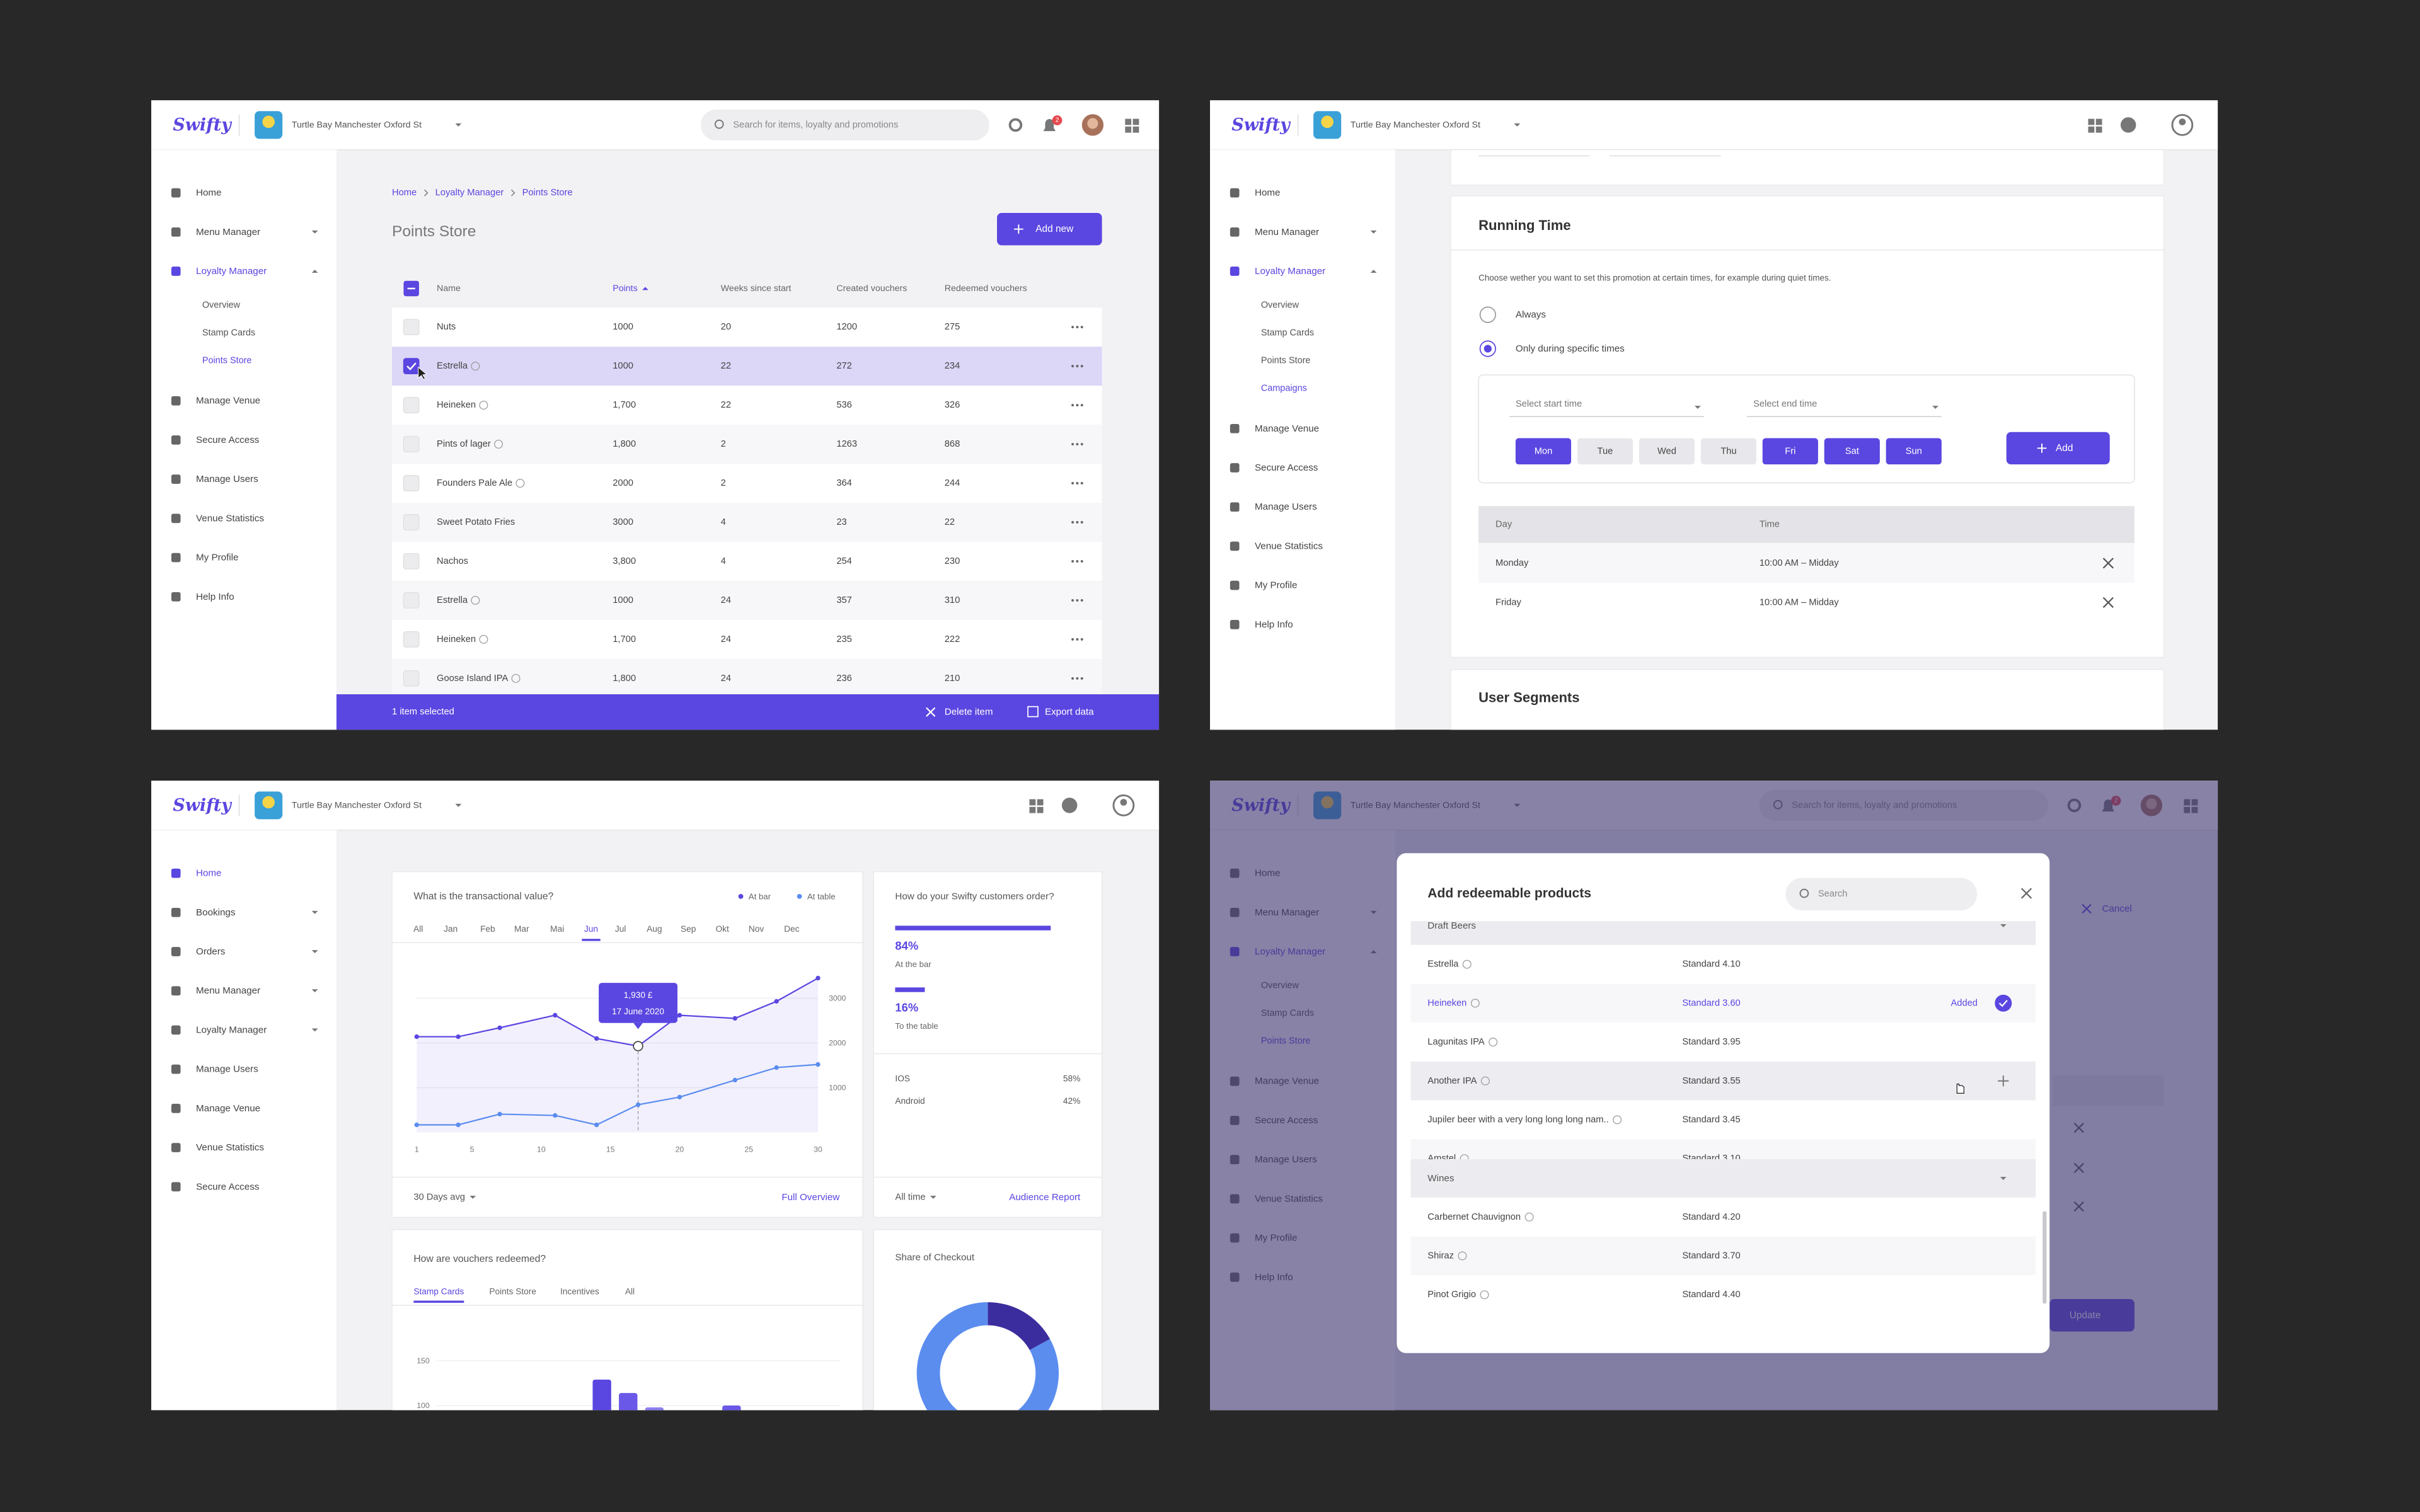 The width and height of the screenshot is (2420, 1512). I want to click on month-tab: Nov, so click(757, 929).